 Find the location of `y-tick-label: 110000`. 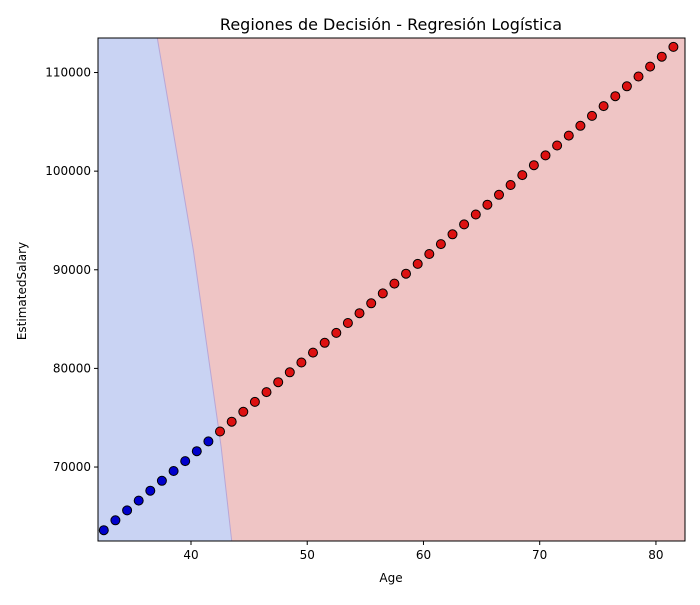

y-tick-label: 110000 is located at coordinates (68, 73).